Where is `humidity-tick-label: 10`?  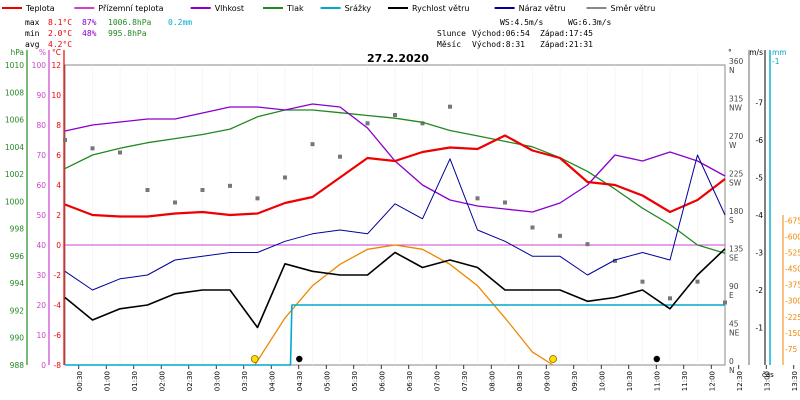 humidity-tick-label: 10 is located at coordinates (41, 335).